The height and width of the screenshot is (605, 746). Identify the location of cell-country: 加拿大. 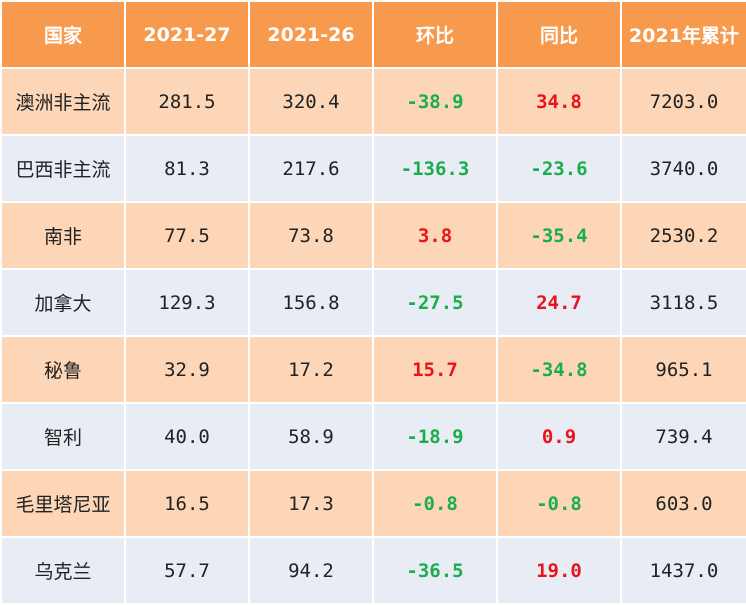
(63, 302).